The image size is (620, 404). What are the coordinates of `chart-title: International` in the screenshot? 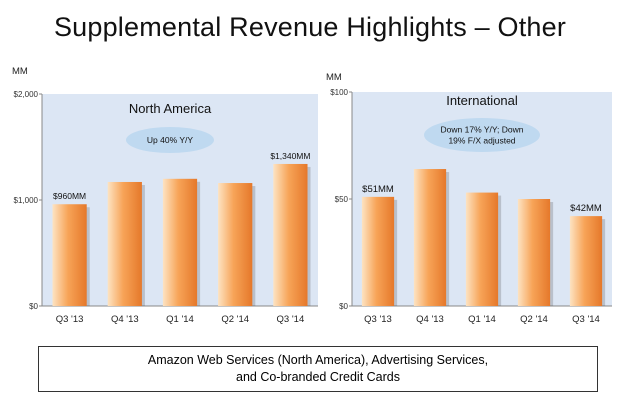 It's located at (482, 100).